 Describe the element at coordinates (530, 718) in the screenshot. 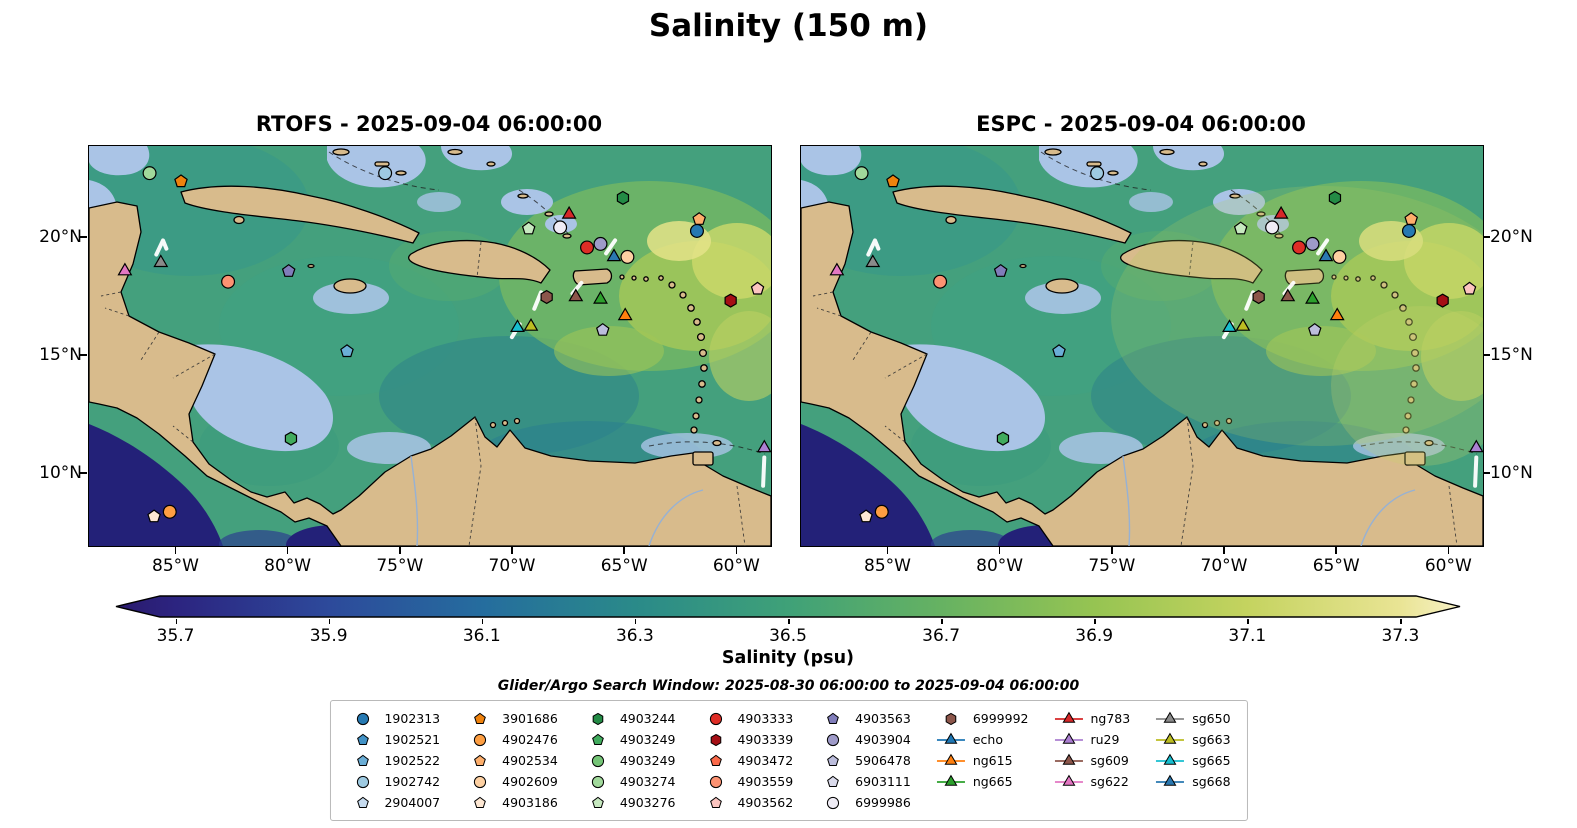

I see `legend-label: 3901686` at that location.